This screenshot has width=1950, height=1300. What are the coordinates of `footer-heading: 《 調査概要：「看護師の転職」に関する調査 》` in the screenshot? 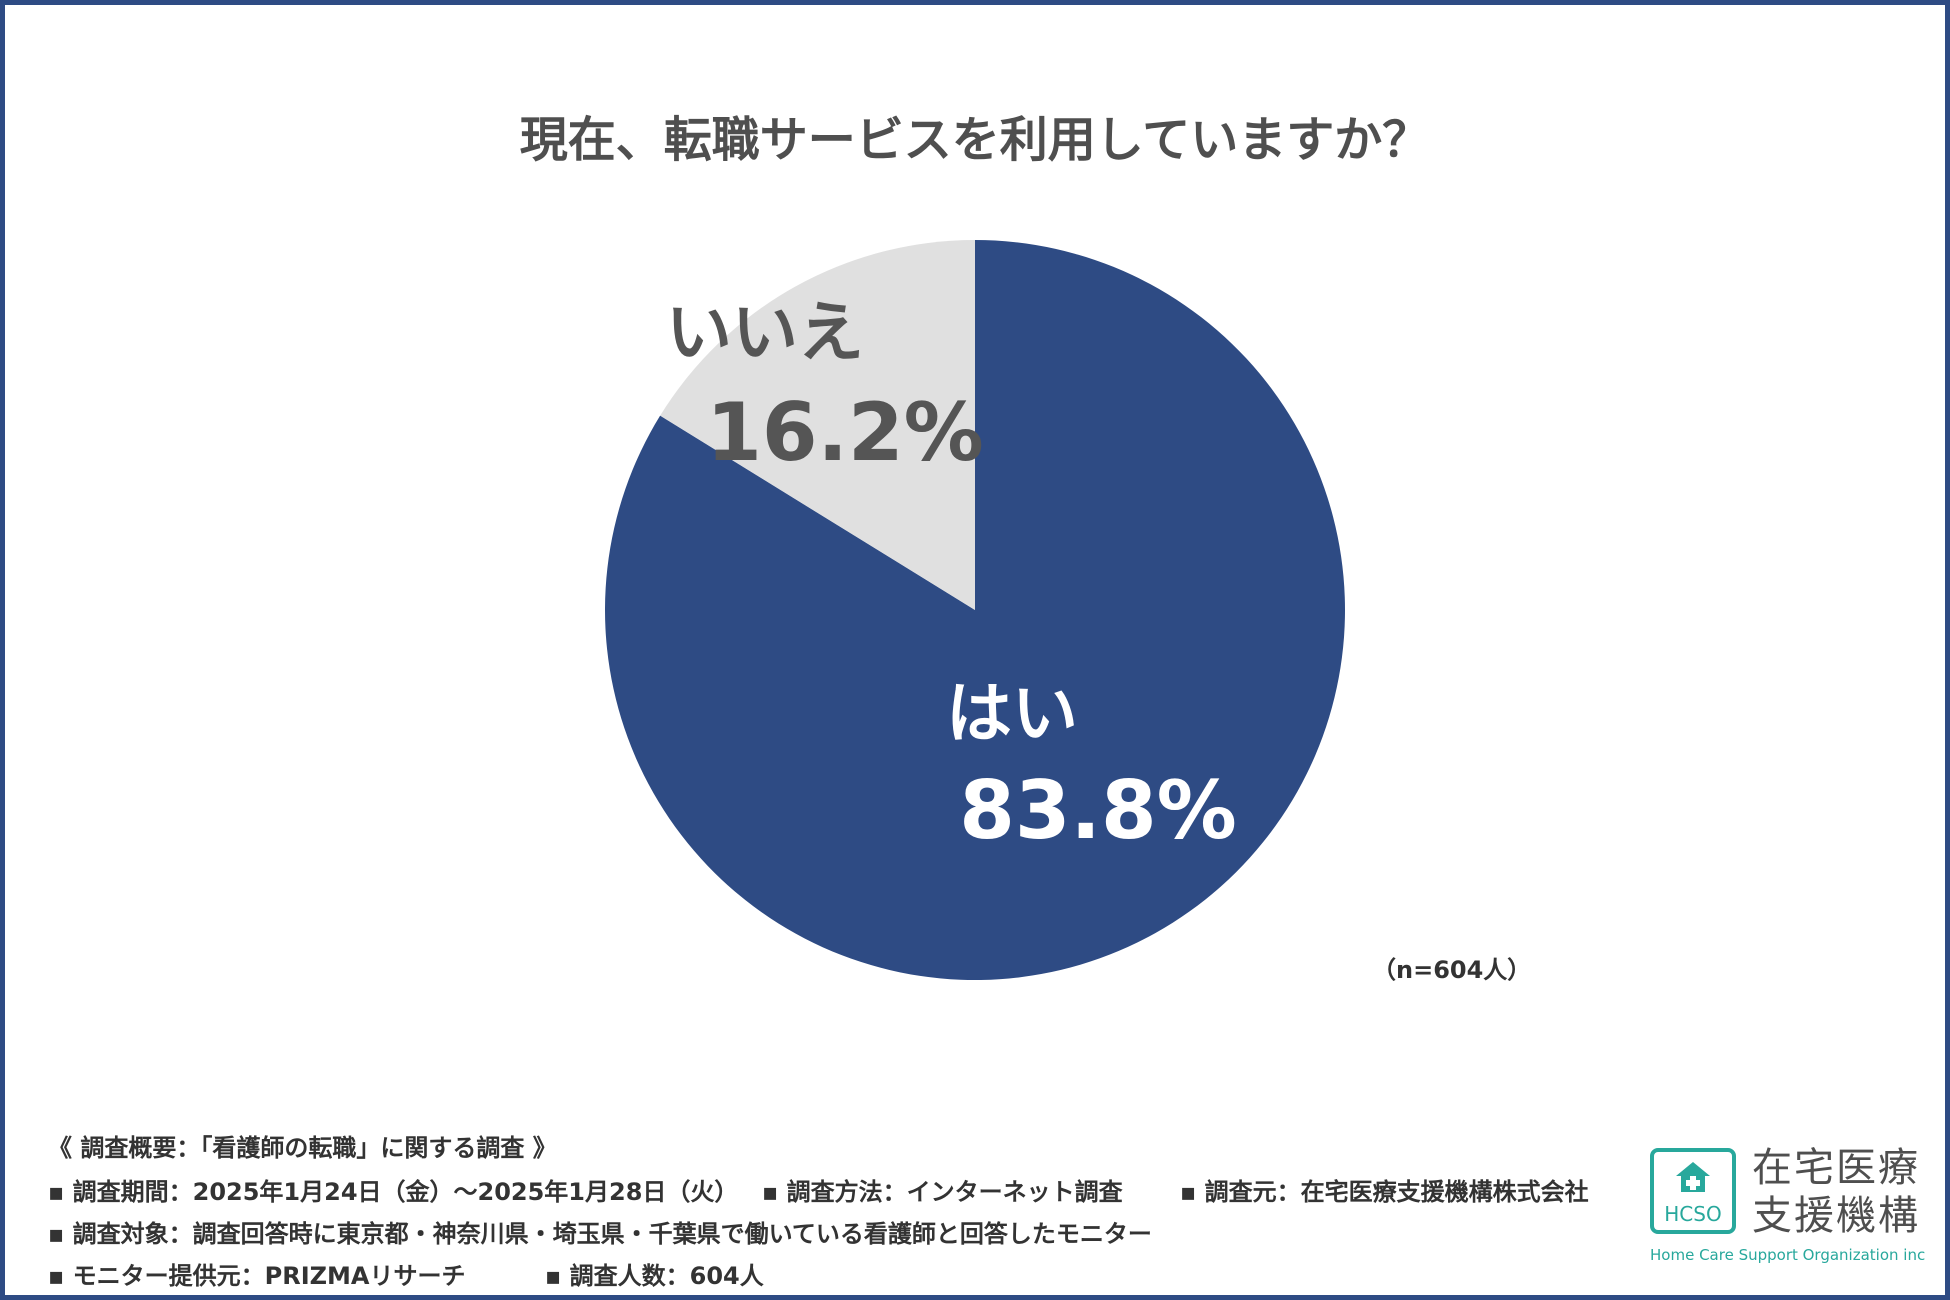 It's located at (302, 1148).